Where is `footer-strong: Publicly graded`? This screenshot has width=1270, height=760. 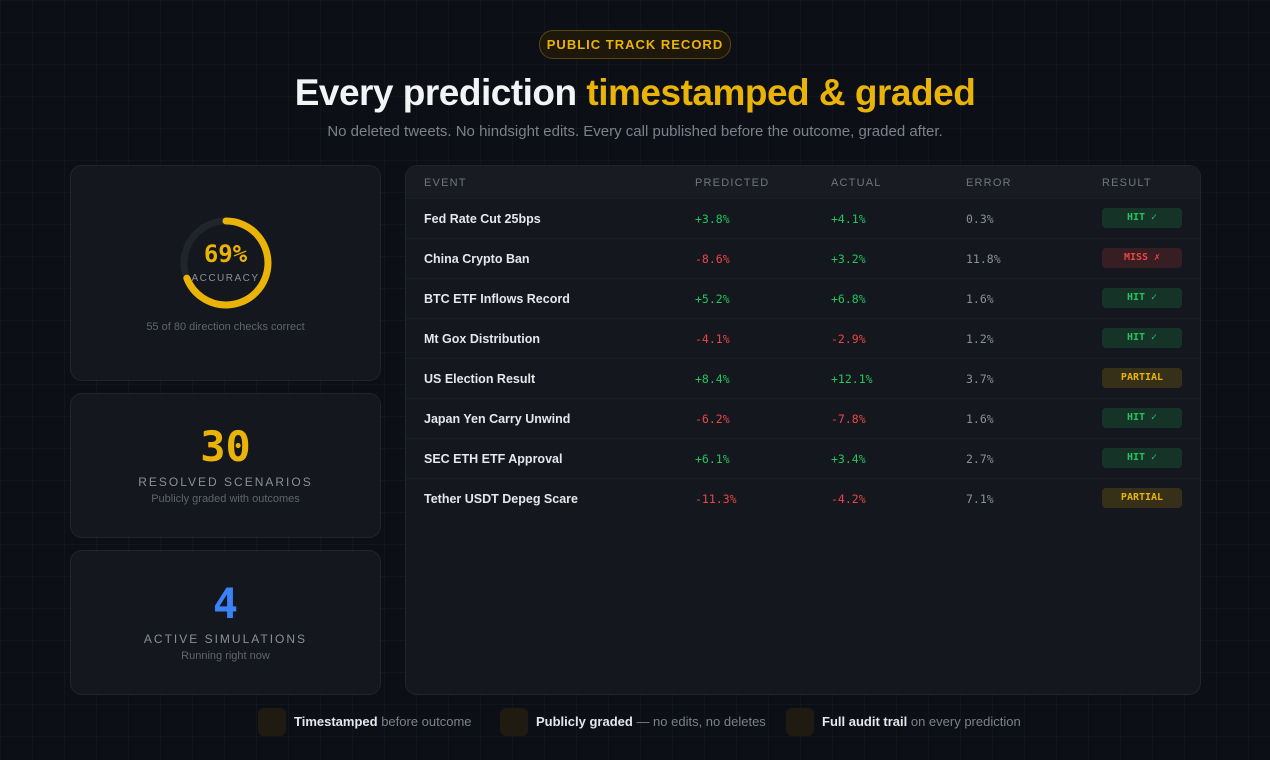
footer-strong: Publicly graded is located at coordinates (584, 721).